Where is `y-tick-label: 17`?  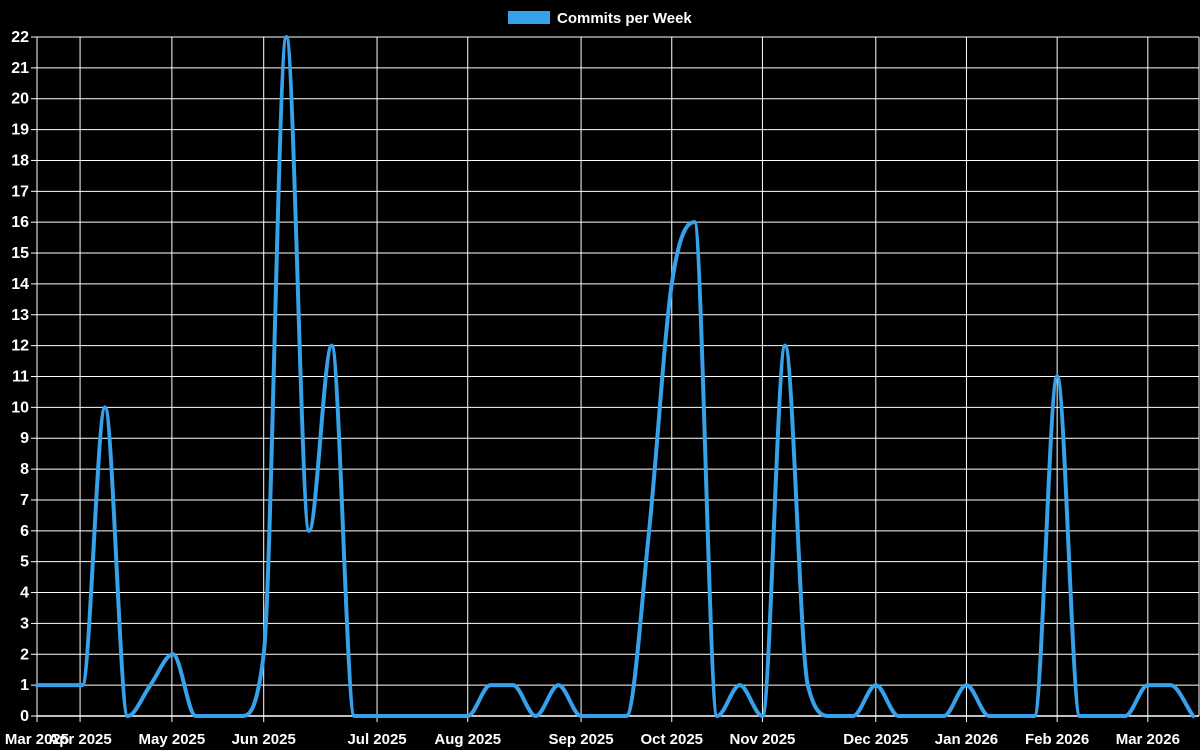 y-tick-label: 17 is located at coordinates (20, 191).